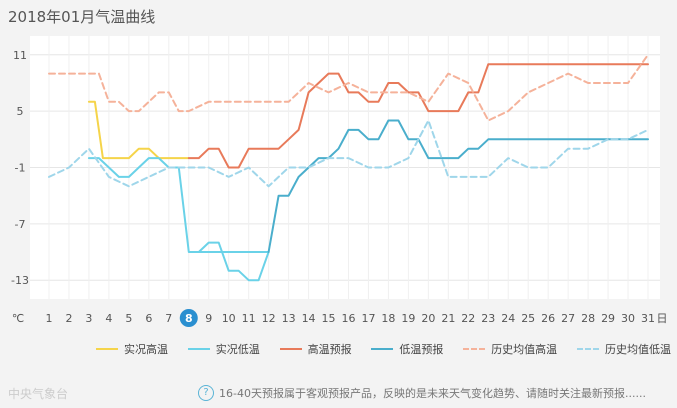  I want to click on x-tick-label: 1, so click(49, 318).